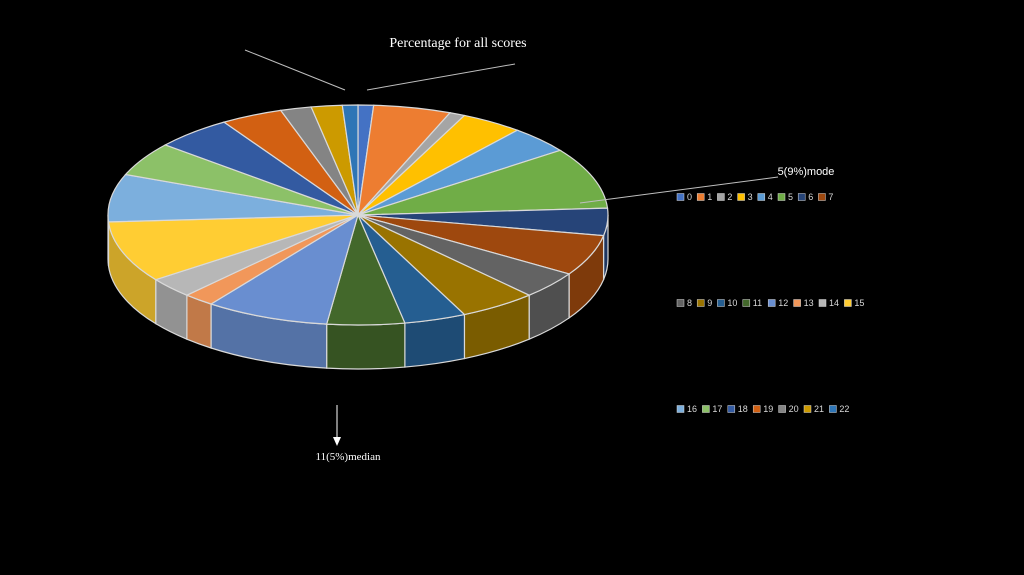  I want to click on legend-label: 18, so click(743, 409).